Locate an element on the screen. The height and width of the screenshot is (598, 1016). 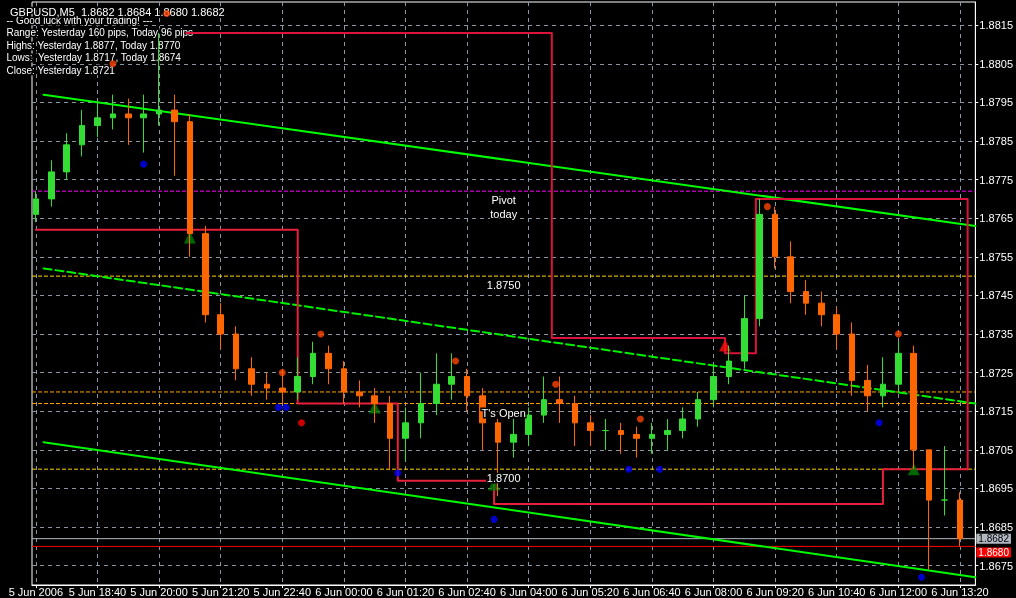
x-tick-label: 5 Jun 2006 is located at coordinates (36, 591).